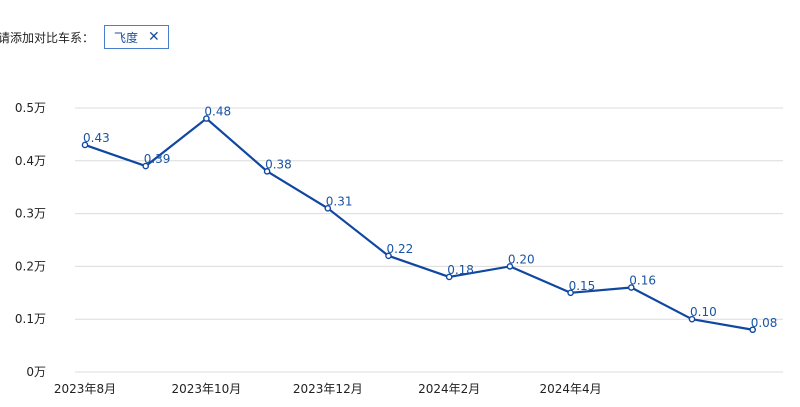 The width and height of the screenshot is (800, 407). Describe the element at coordinates (449, 389) in the screenshot. I see `x-tick-label: 2024年2月` at that location.